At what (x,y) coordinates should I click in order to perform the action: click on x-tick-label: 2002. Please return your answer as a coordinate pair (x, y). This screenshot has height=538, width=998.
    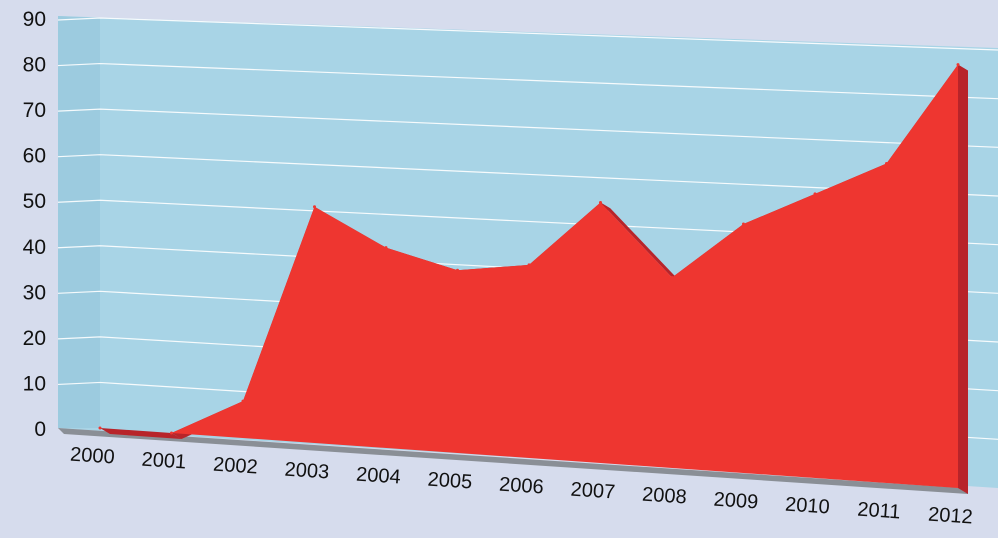
    Looking at the image, I should click on (235, 465).